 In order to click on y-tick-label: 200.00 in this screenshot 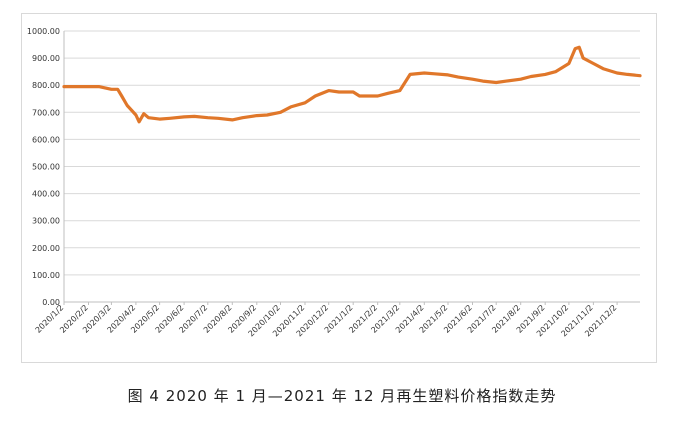, I will do `click(46, 248)`.